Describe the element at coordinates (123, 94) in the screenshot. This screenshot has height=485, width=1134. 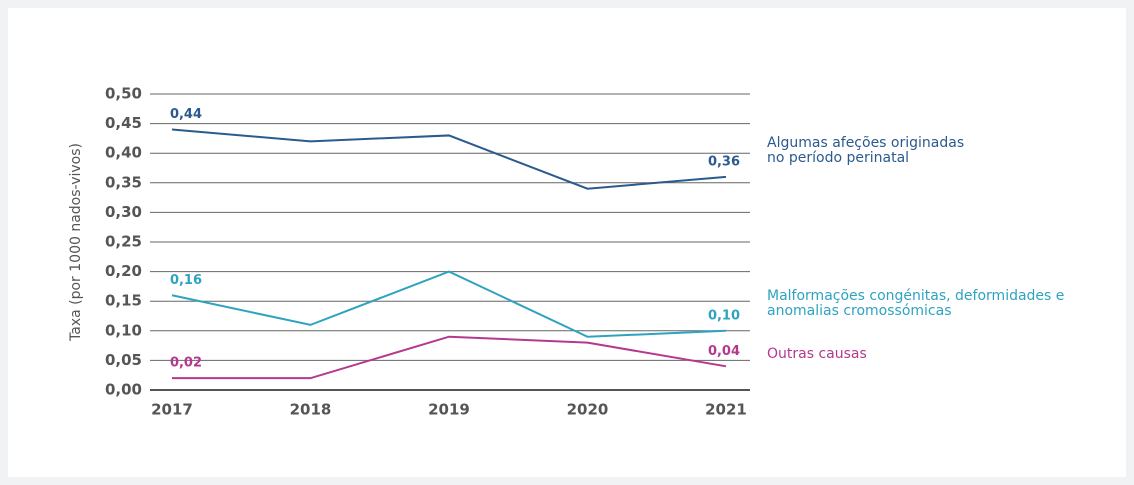
I see `y-tick-label: 0,50` at that location.